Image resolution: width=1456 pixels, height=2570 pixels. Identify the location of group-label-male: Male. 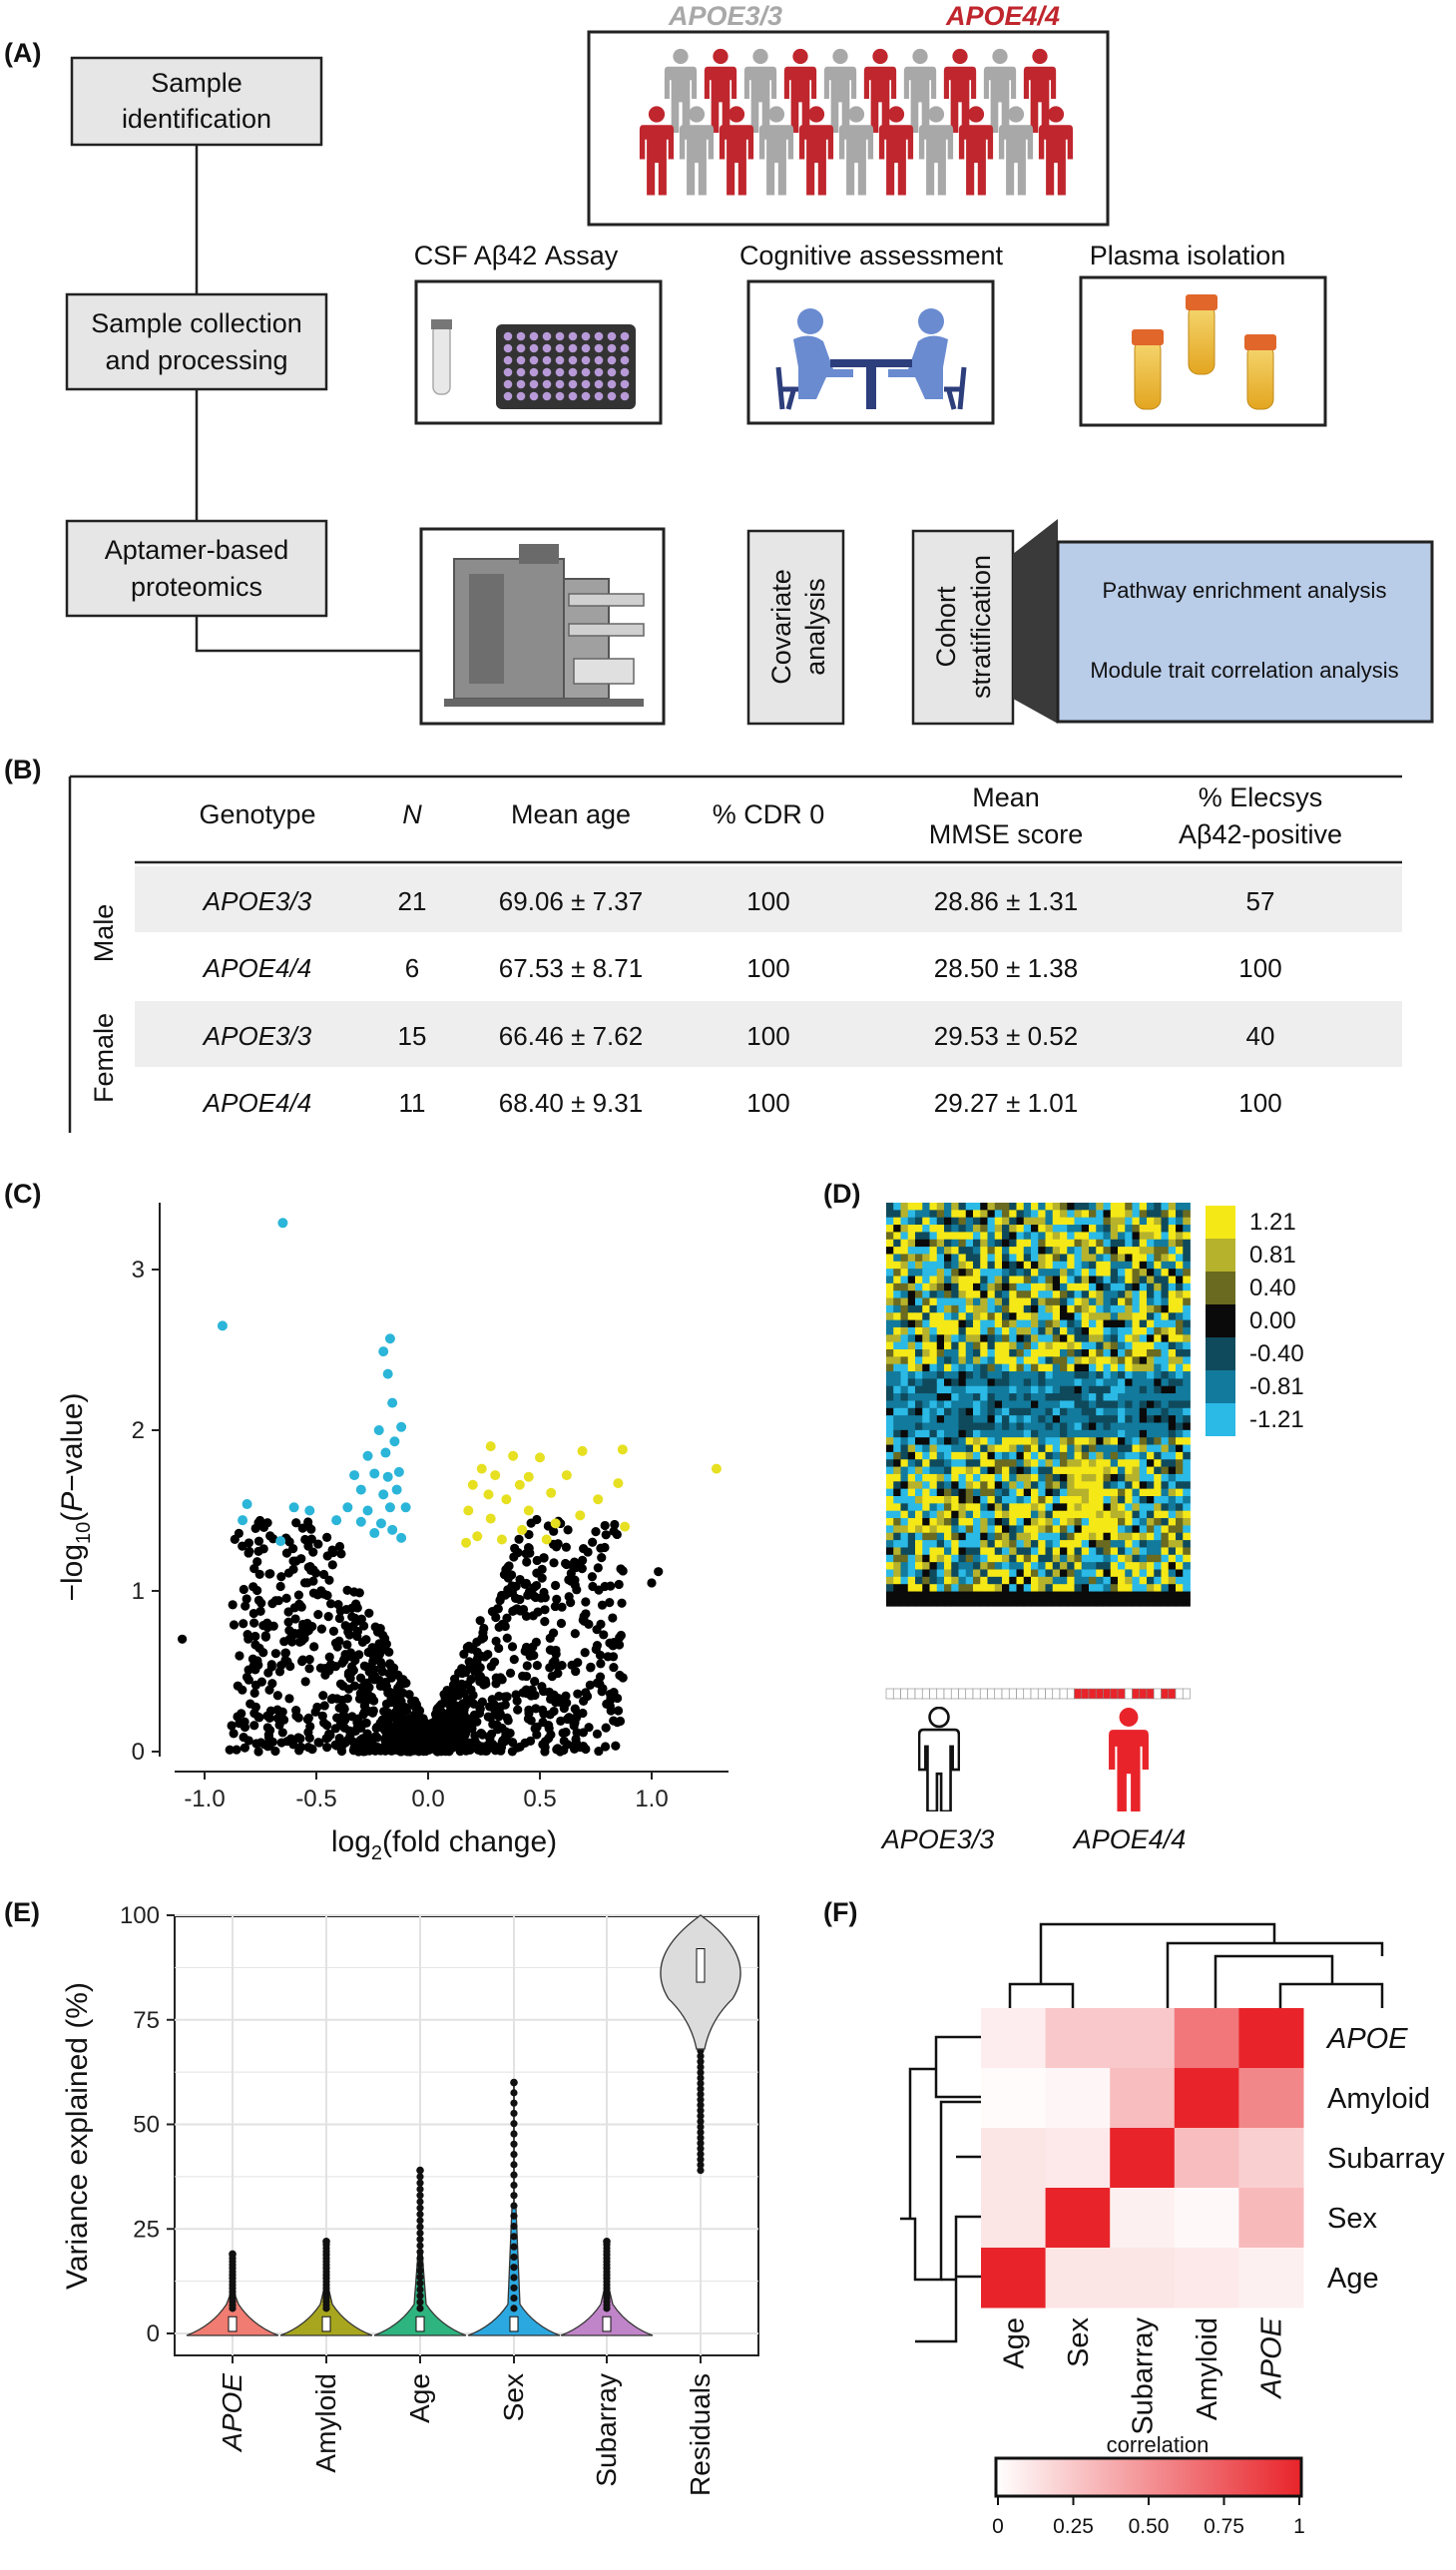
(104, 933).